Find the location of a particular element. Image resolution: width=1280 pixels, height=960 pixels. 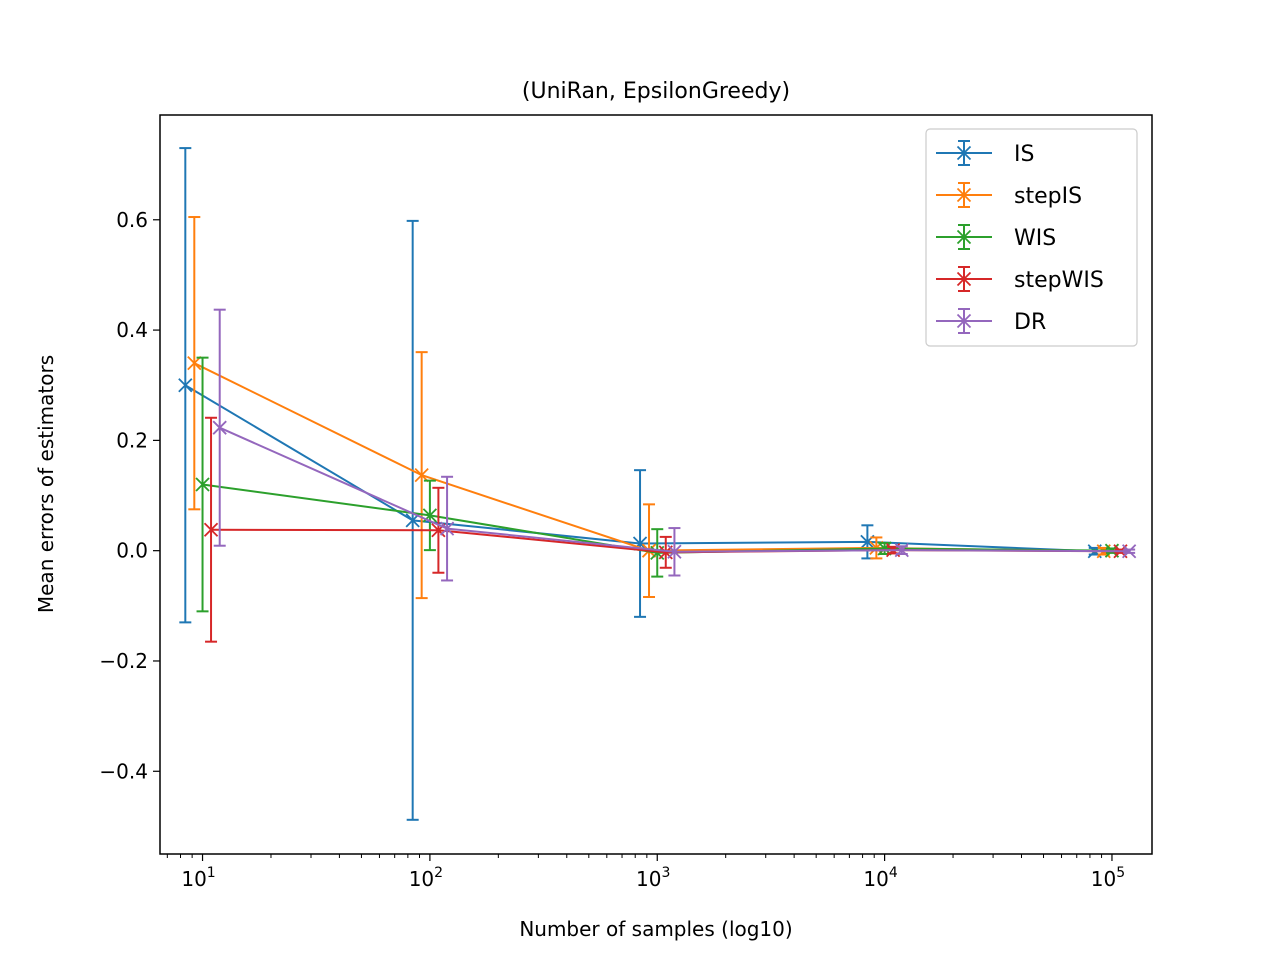

data-point-IS is located at coordinates (185, 385).